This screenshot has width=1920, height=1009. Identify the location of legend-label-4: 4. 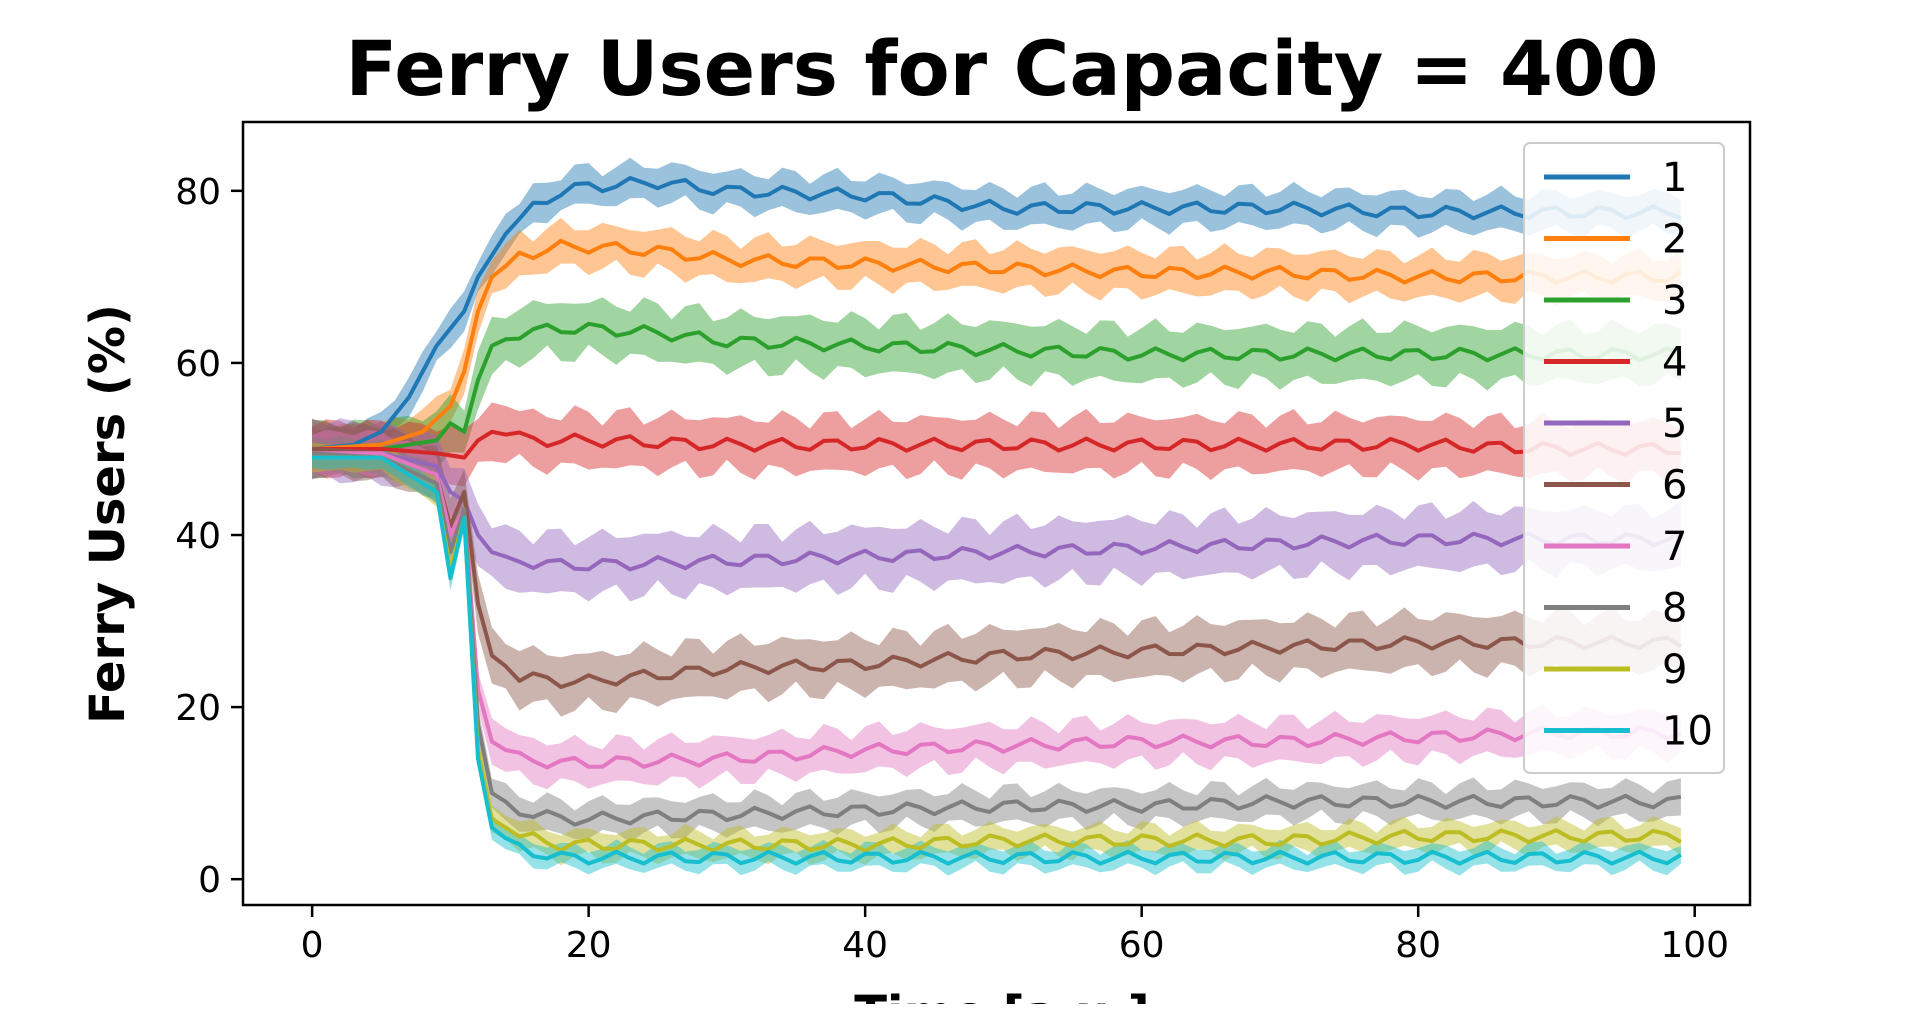
(1674, 363).